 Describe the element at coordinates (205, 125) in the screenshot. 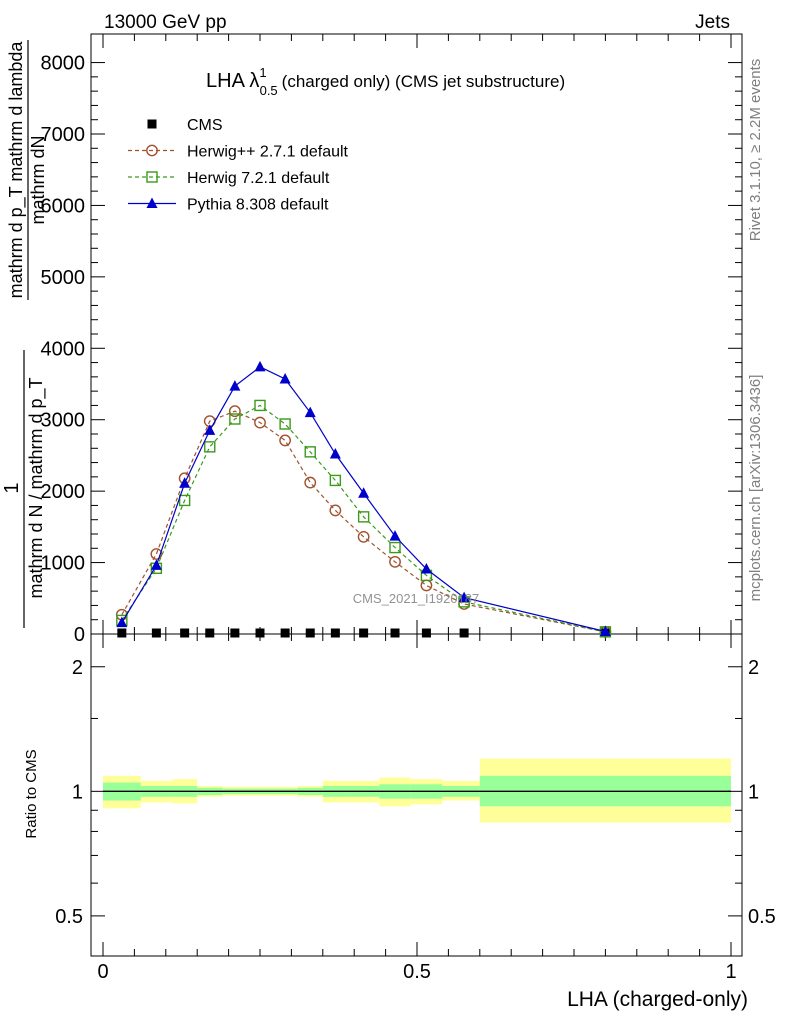

I see `legend-label: CMS` at that location.